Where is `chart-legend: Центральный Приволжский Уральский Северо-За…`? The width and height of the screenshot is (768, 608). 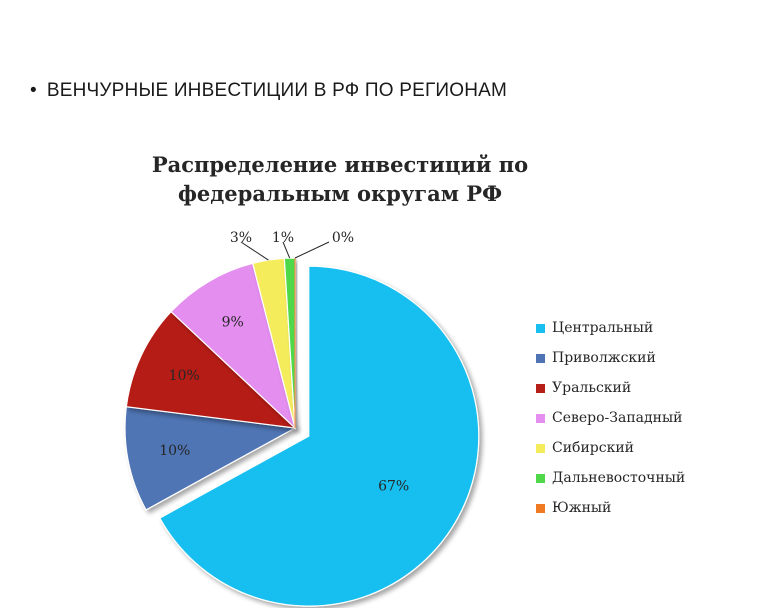
chart-legend: Центральный Приволжский Уральский Северо-За… is located at coordinates (610, 418).